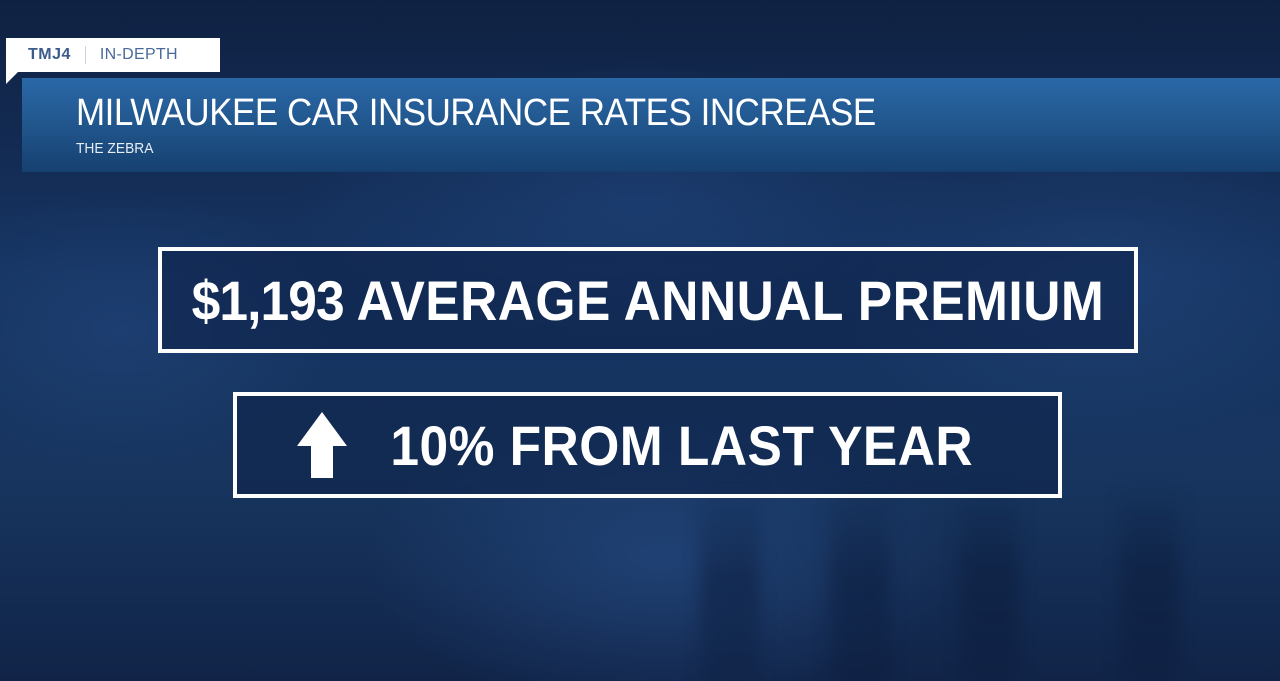 The width and height of the screenshot is (1280, 681). I want to click on change-label: FROM LAST YEAR, so click(741, 445).